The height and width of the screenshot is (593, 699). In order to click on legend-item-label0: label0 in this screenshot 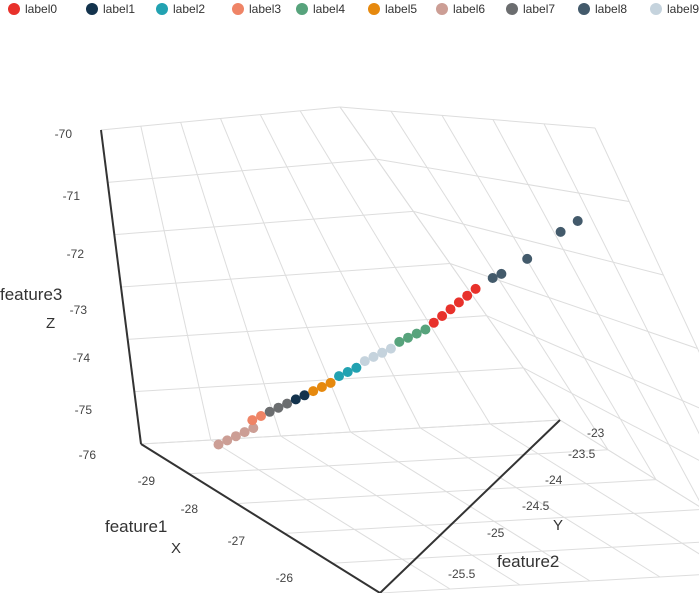, I will do `click(32, 9)`.